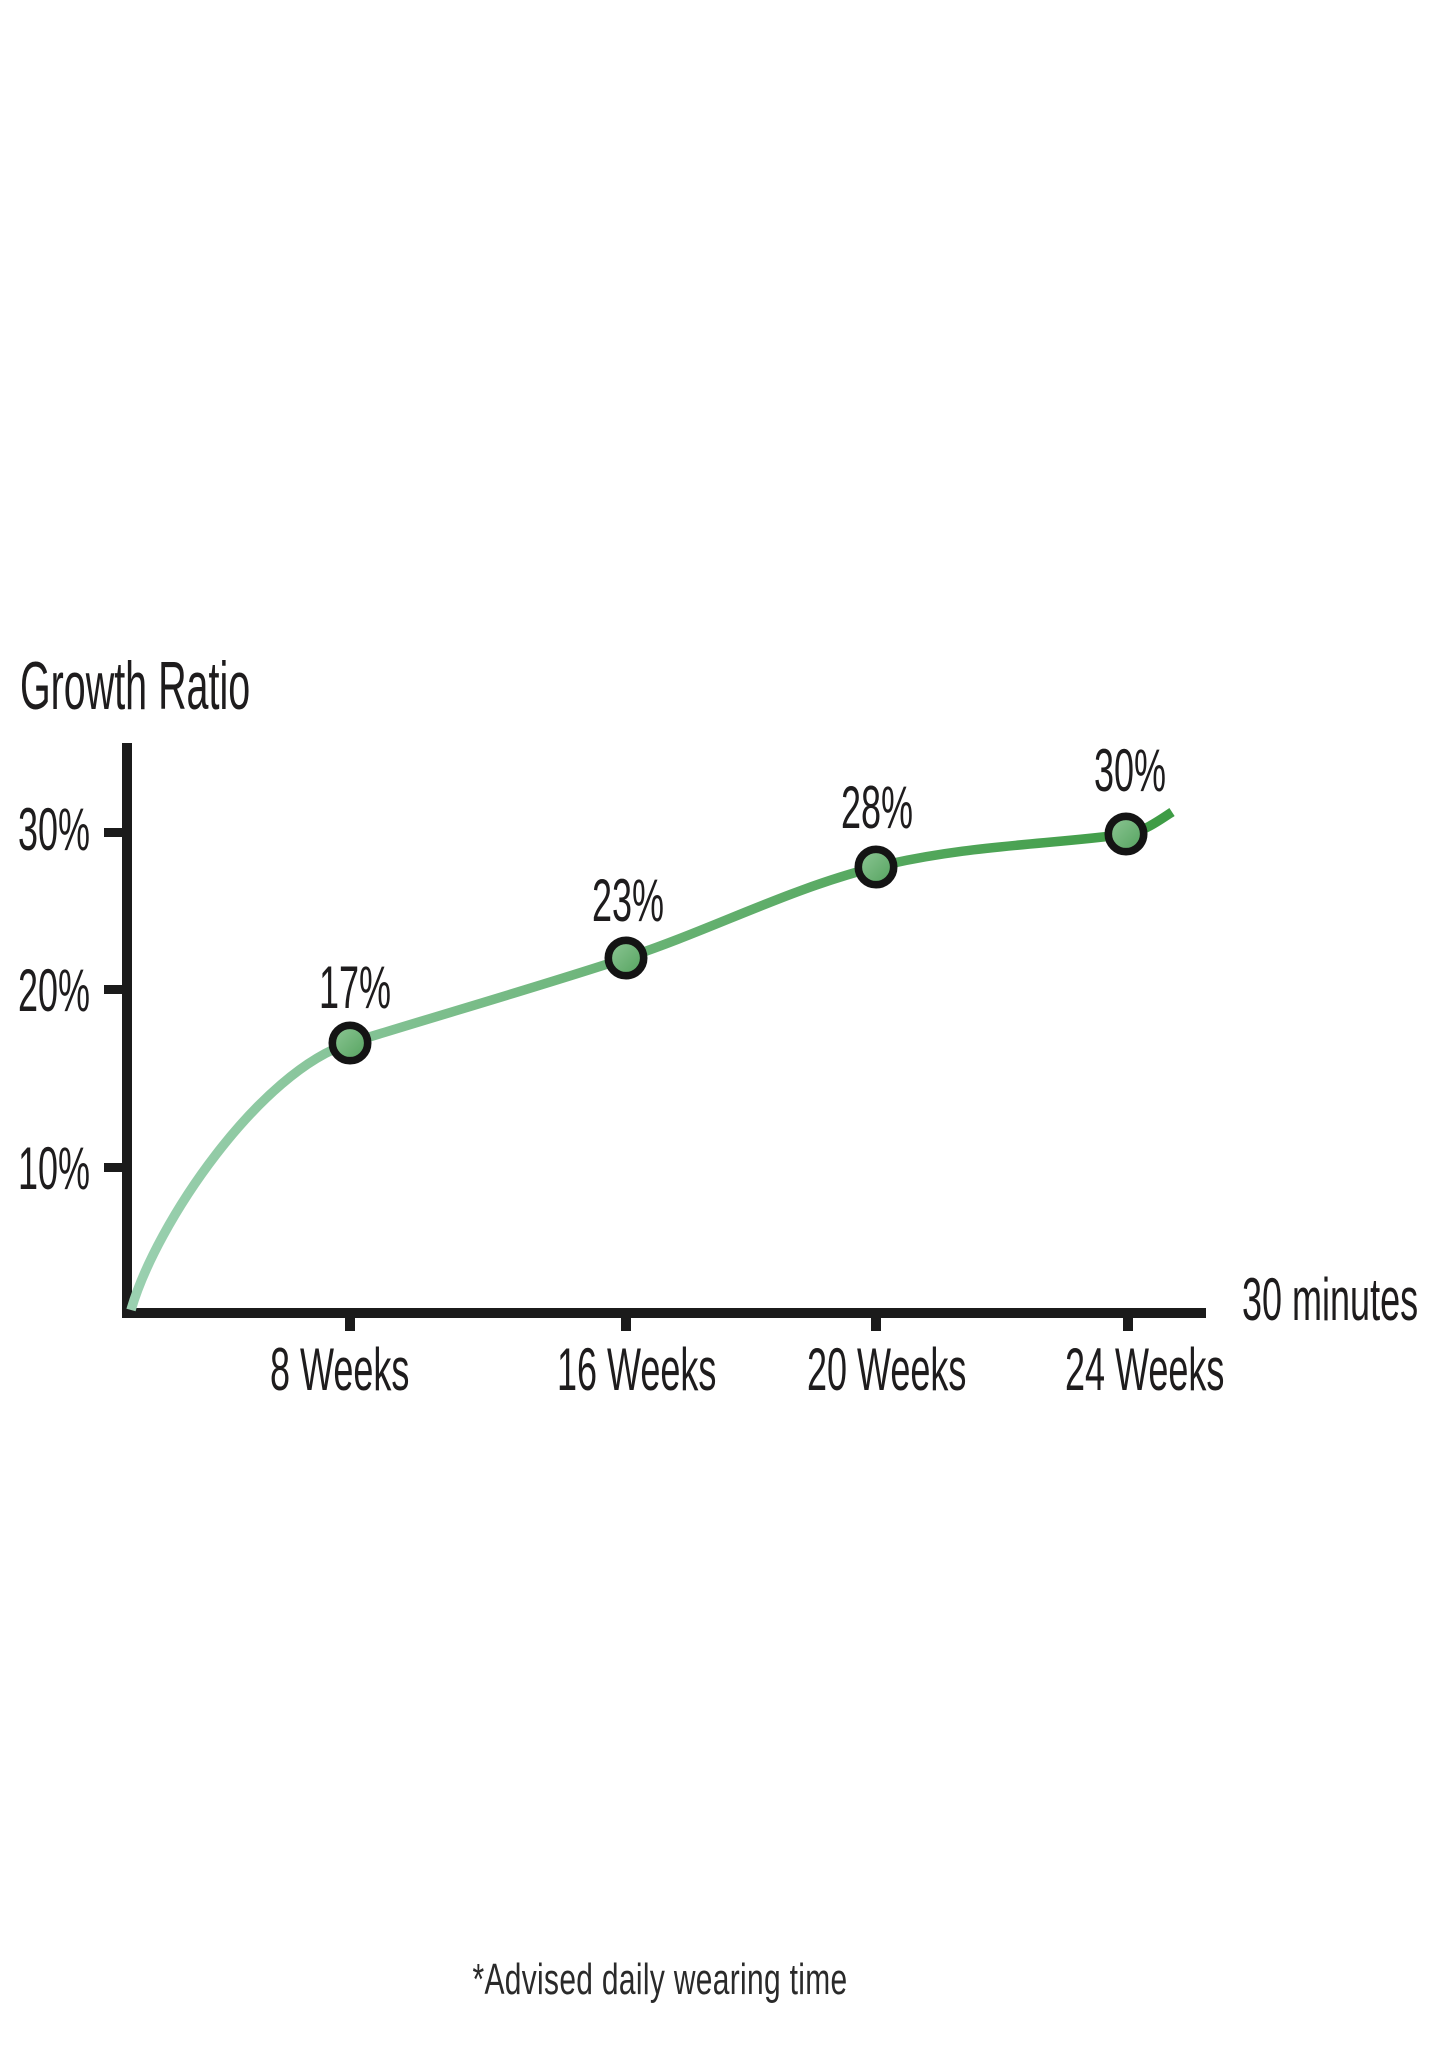 The image size is (1445, 2047). What do you see at coordinates (340, 1369) in the screenshot?
I see `x-tick-label-8-weeks: 8 Weeks` at bounding box center [340, 1369].